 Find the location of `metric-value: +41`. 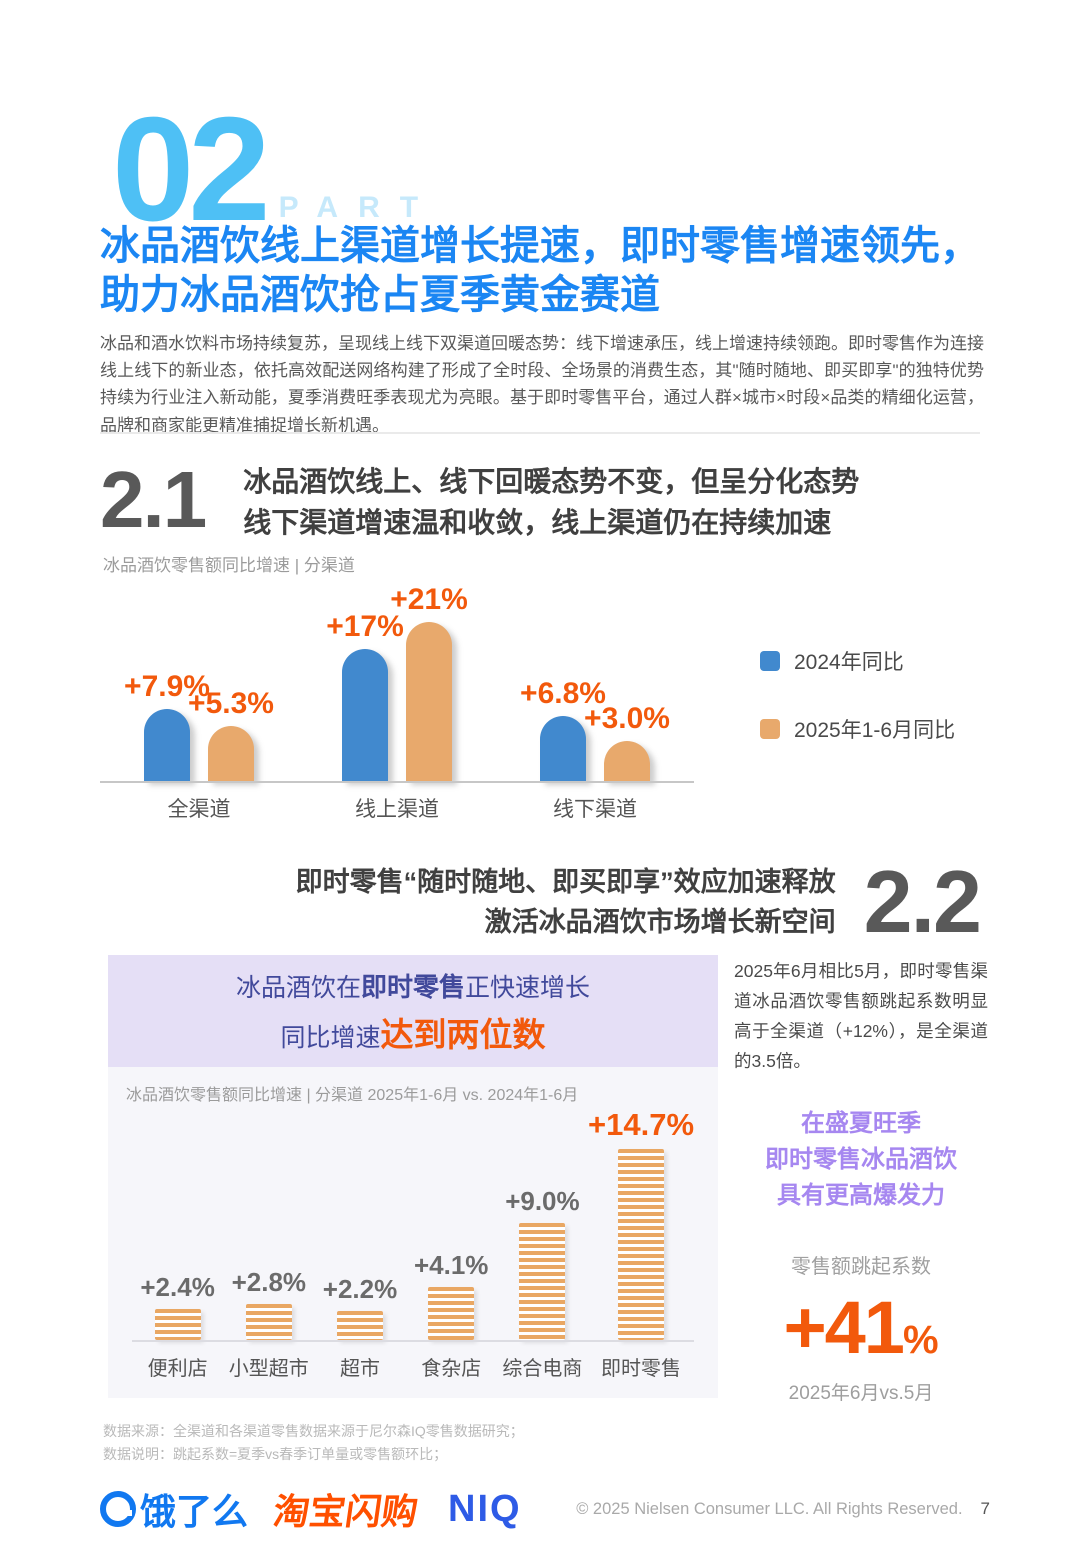

metric-value: +41 is located at coordinates (844, 1328).